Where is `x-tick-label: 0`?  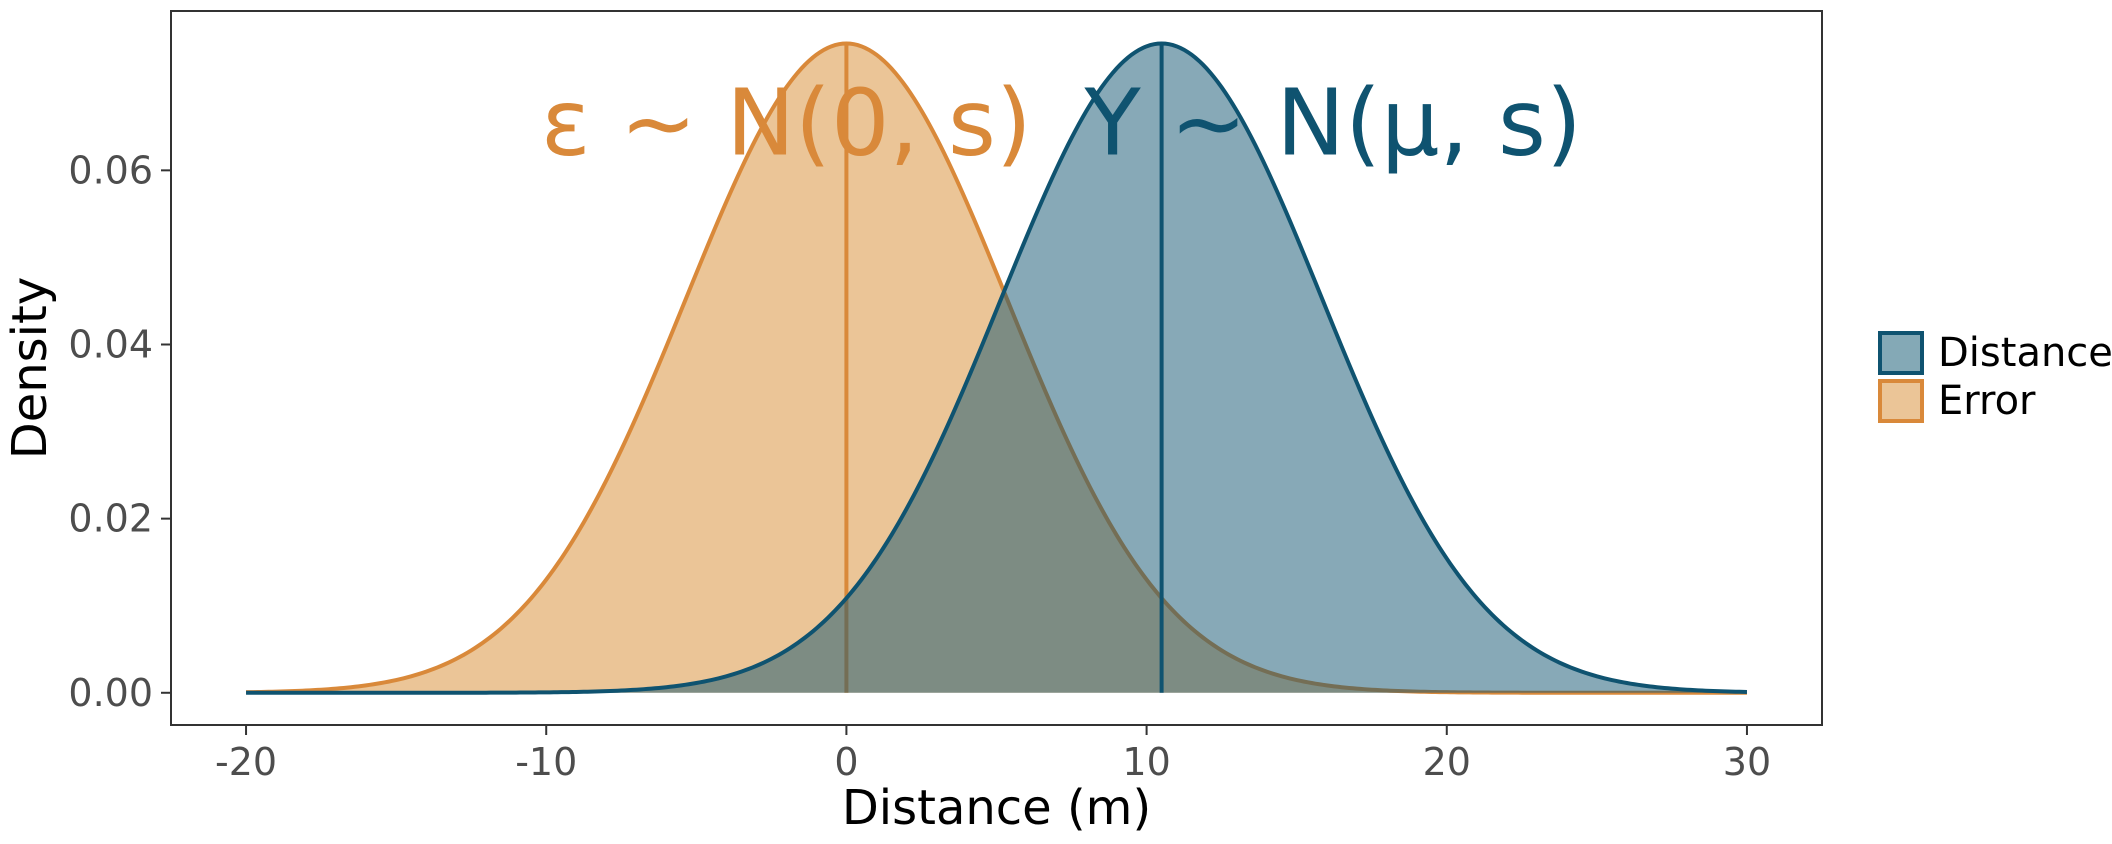
x-tick-label: 0 is located at coordinates (846, 762).